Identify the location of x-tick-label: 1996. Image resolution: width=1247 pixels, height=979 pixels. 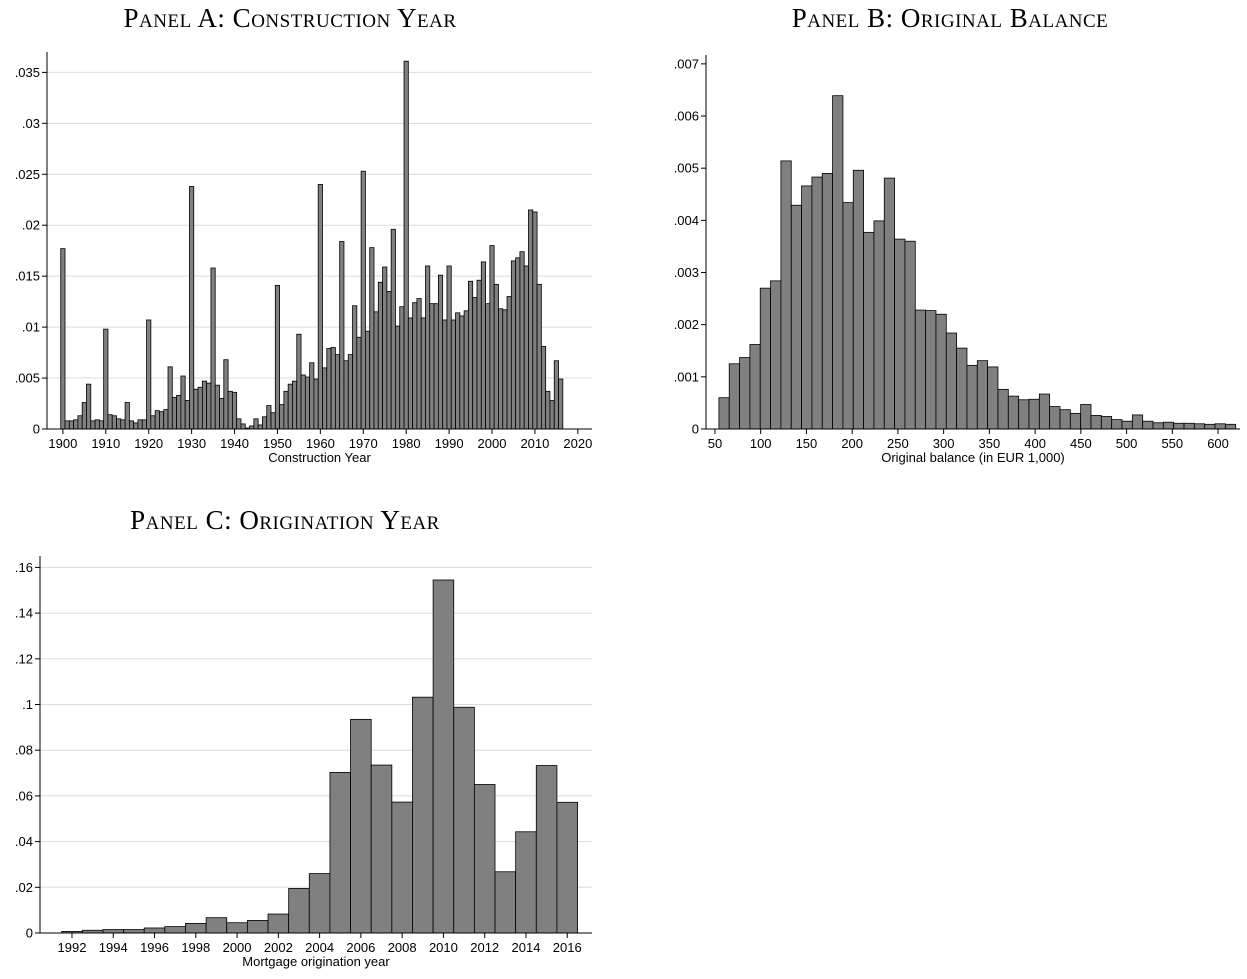
(154, 947).